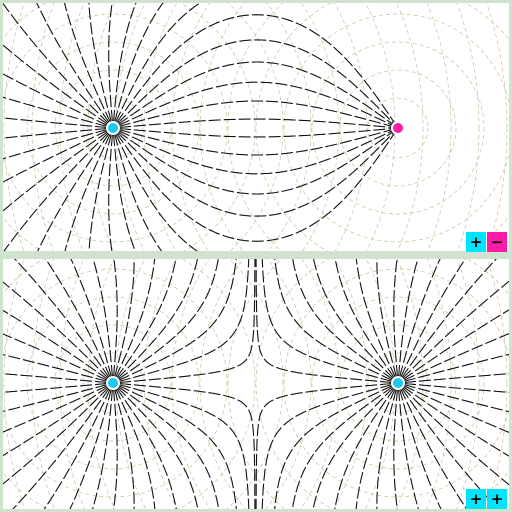 The image size is (512, 512). I want to click on badge-label: −, so click(497, 242).